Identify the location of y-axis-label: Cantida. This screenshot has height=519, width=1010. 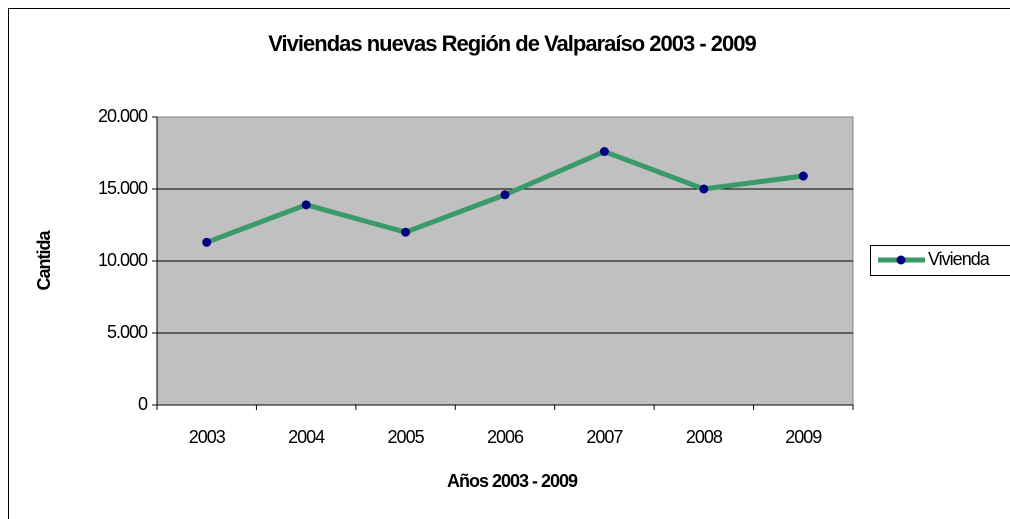
(44, 260).